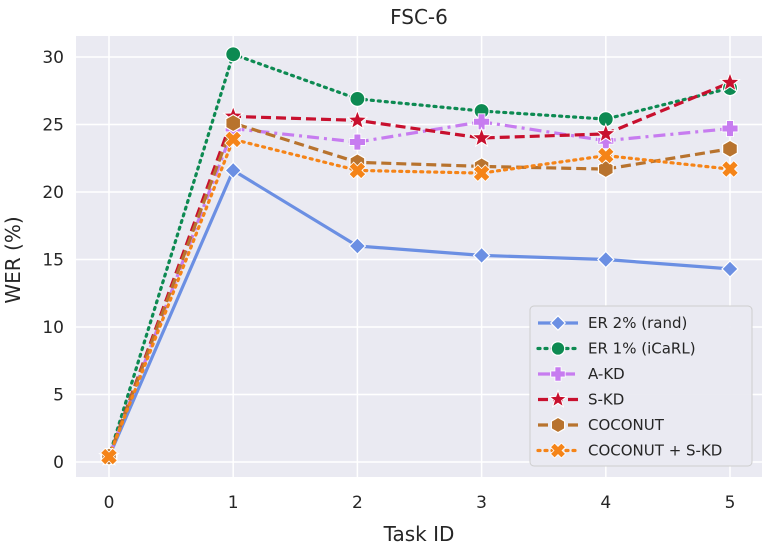 The image size is (762, 546). Describe the element at coordinates (605, 503) in the screenshot. I see `x-tick-label: 4` at that location.